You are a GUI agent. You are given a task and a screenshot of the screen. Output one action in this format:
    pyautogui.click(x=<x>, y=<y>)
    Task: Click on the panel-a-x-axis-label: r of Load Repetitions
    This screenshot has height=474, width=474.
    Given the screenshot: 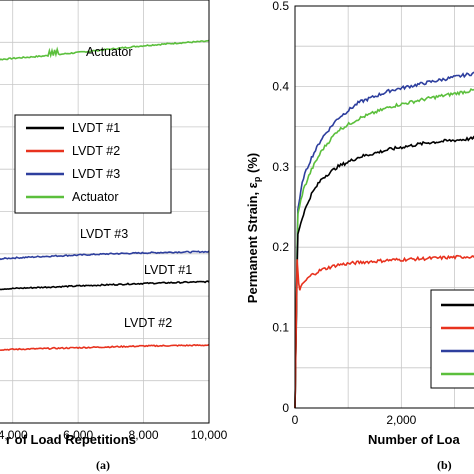 What is the action you would take?
    pyautogui.click(x=71, y=439)
    